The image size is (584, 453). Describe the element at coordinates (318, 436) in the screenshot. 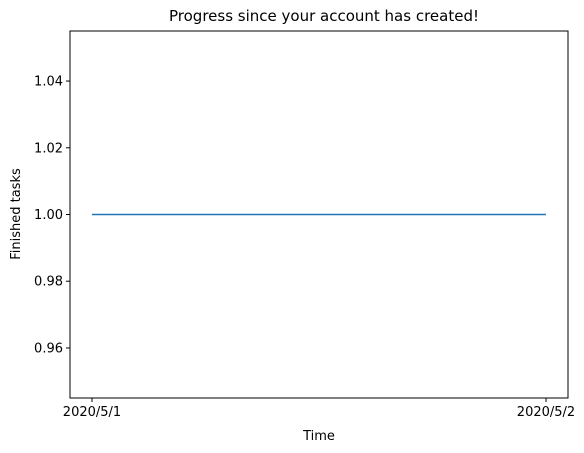

I see `x-axis-label: Time` at that location.